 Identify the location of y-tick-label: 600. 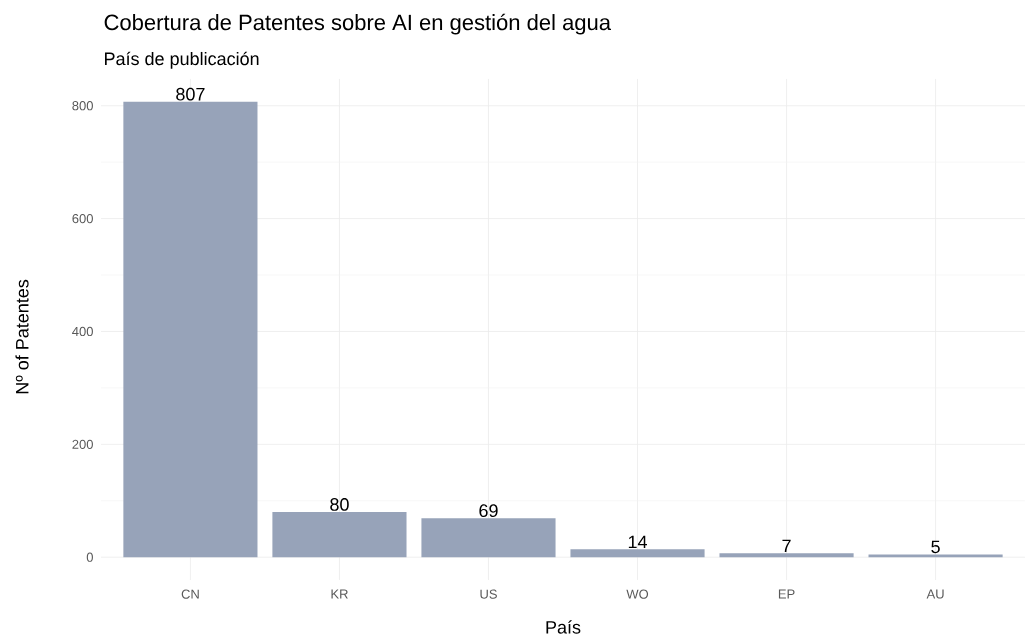
(82, 218).